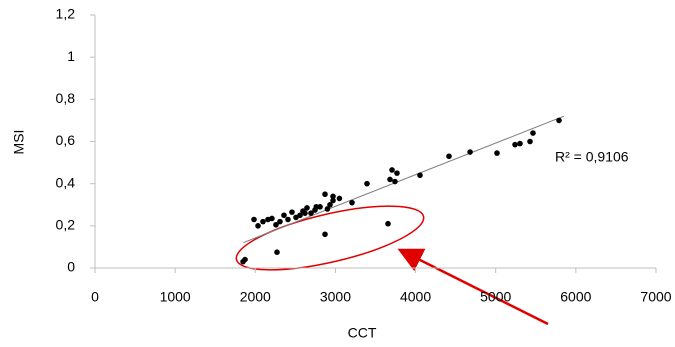 This screenshot has height=347, width=675. Describe the element at coordinates (71, 267) in the screenshot. I see `y-tick-label: 0` at that location.